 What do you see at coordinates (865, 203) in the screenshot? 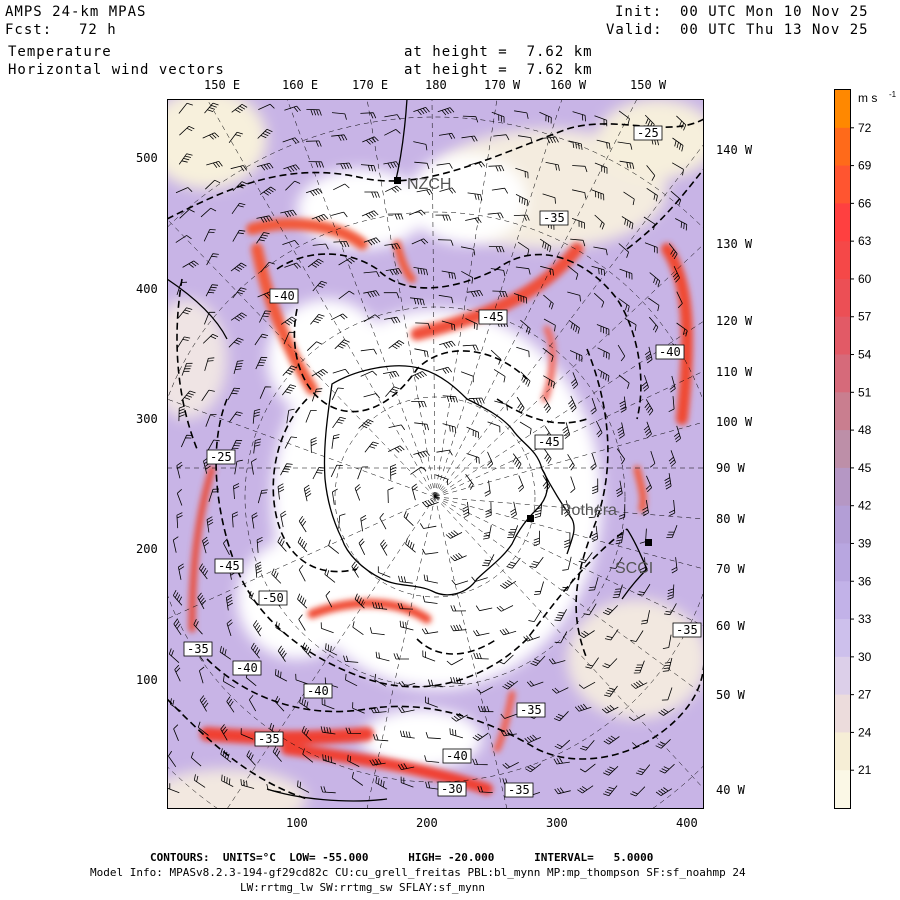
I see `colorbar-label: 66` at bounding box center [865, 203].